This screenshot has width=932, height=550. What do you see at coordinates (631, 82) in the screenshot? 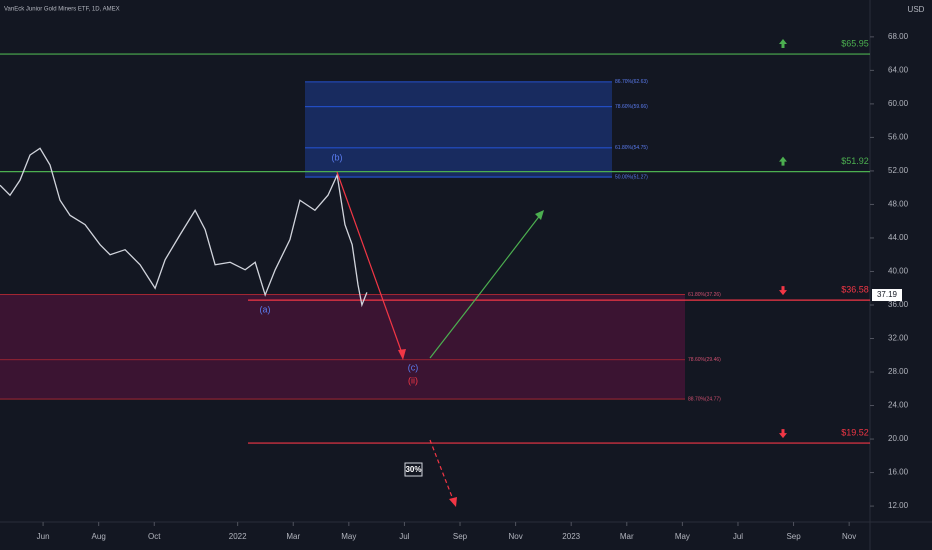
I see `fib-label: 86.70%(62.63)` at bounding box center [631, 82].